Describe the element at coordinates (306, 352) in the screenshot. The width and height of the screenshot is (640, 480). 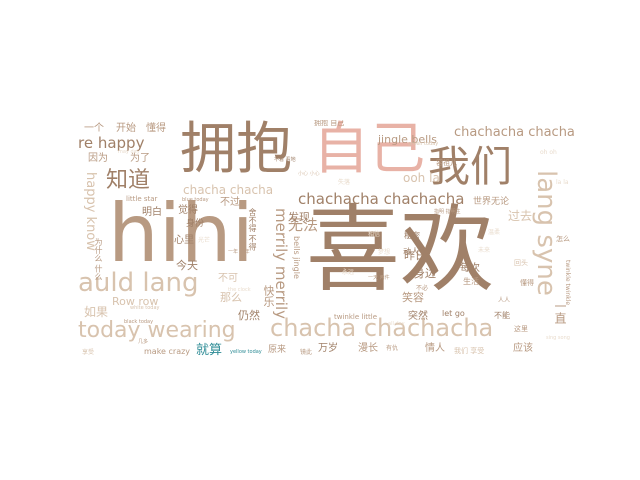
I see `word: 镜此` at that location.